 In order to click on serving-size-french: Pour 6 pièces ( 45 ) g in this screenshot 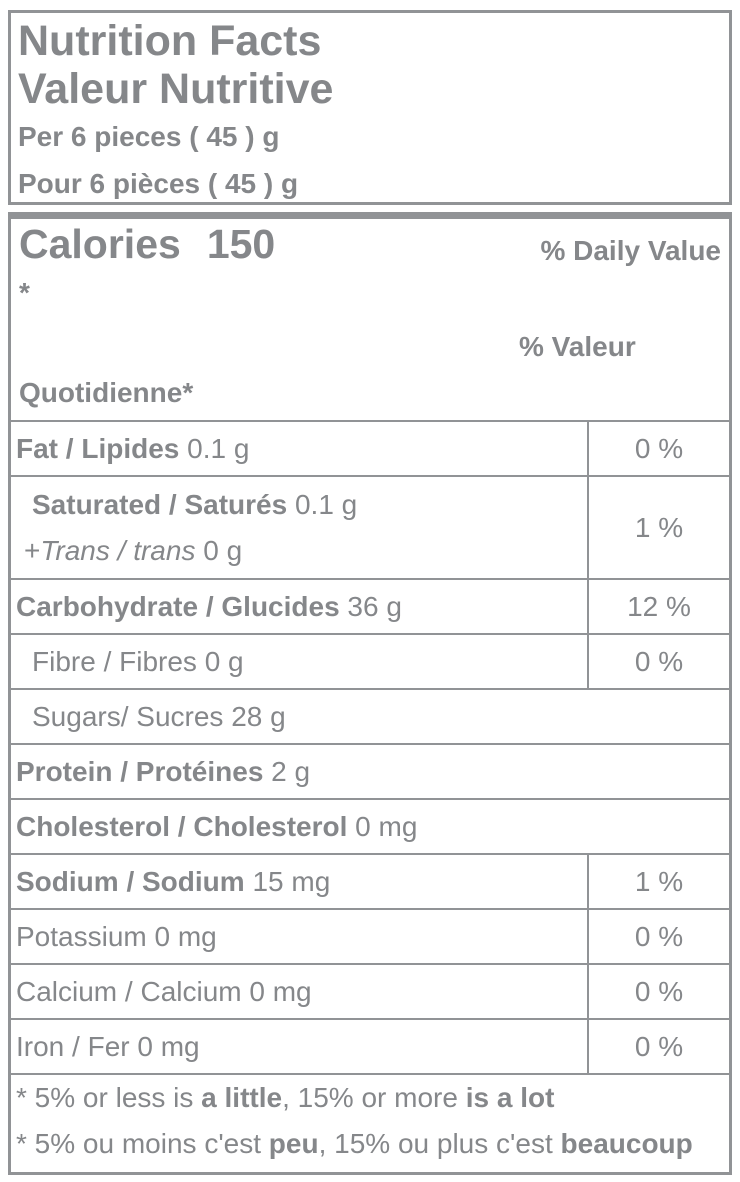, I will do `click(158, 183)`.